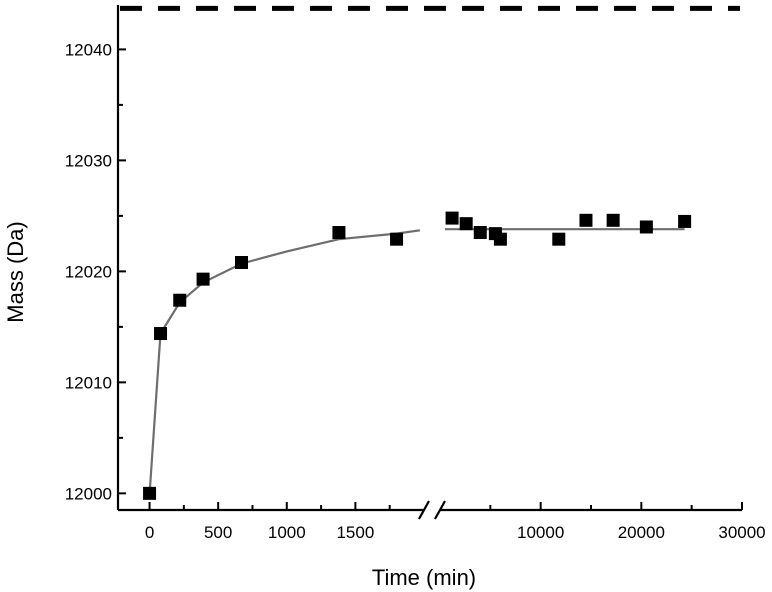  What do you see at coordinates (540, 532) in the screenshot?
I see `x-tick-label: 10000` at bounding box center [540, 532].